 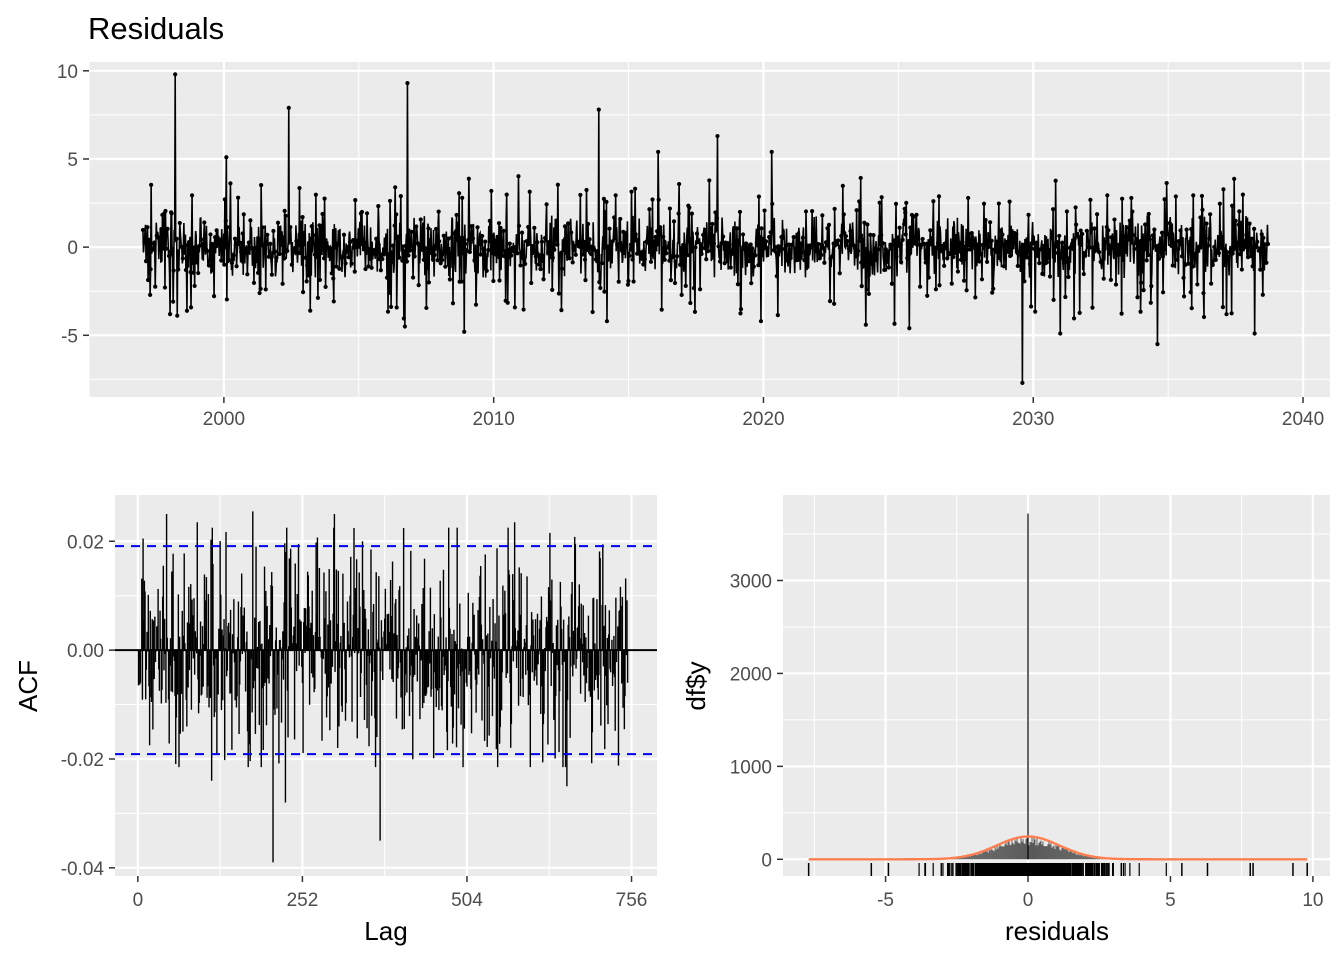 I want to click on y-tick-label: 5, so click(x=72, y=160).